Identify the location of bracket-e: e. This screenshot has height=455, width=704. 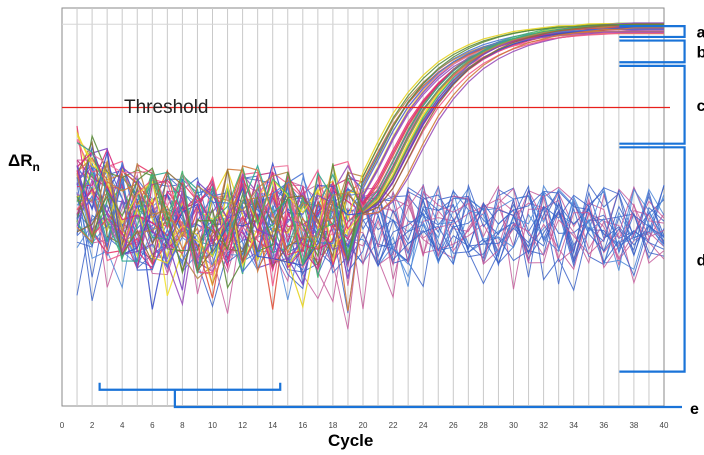
(398, 400).